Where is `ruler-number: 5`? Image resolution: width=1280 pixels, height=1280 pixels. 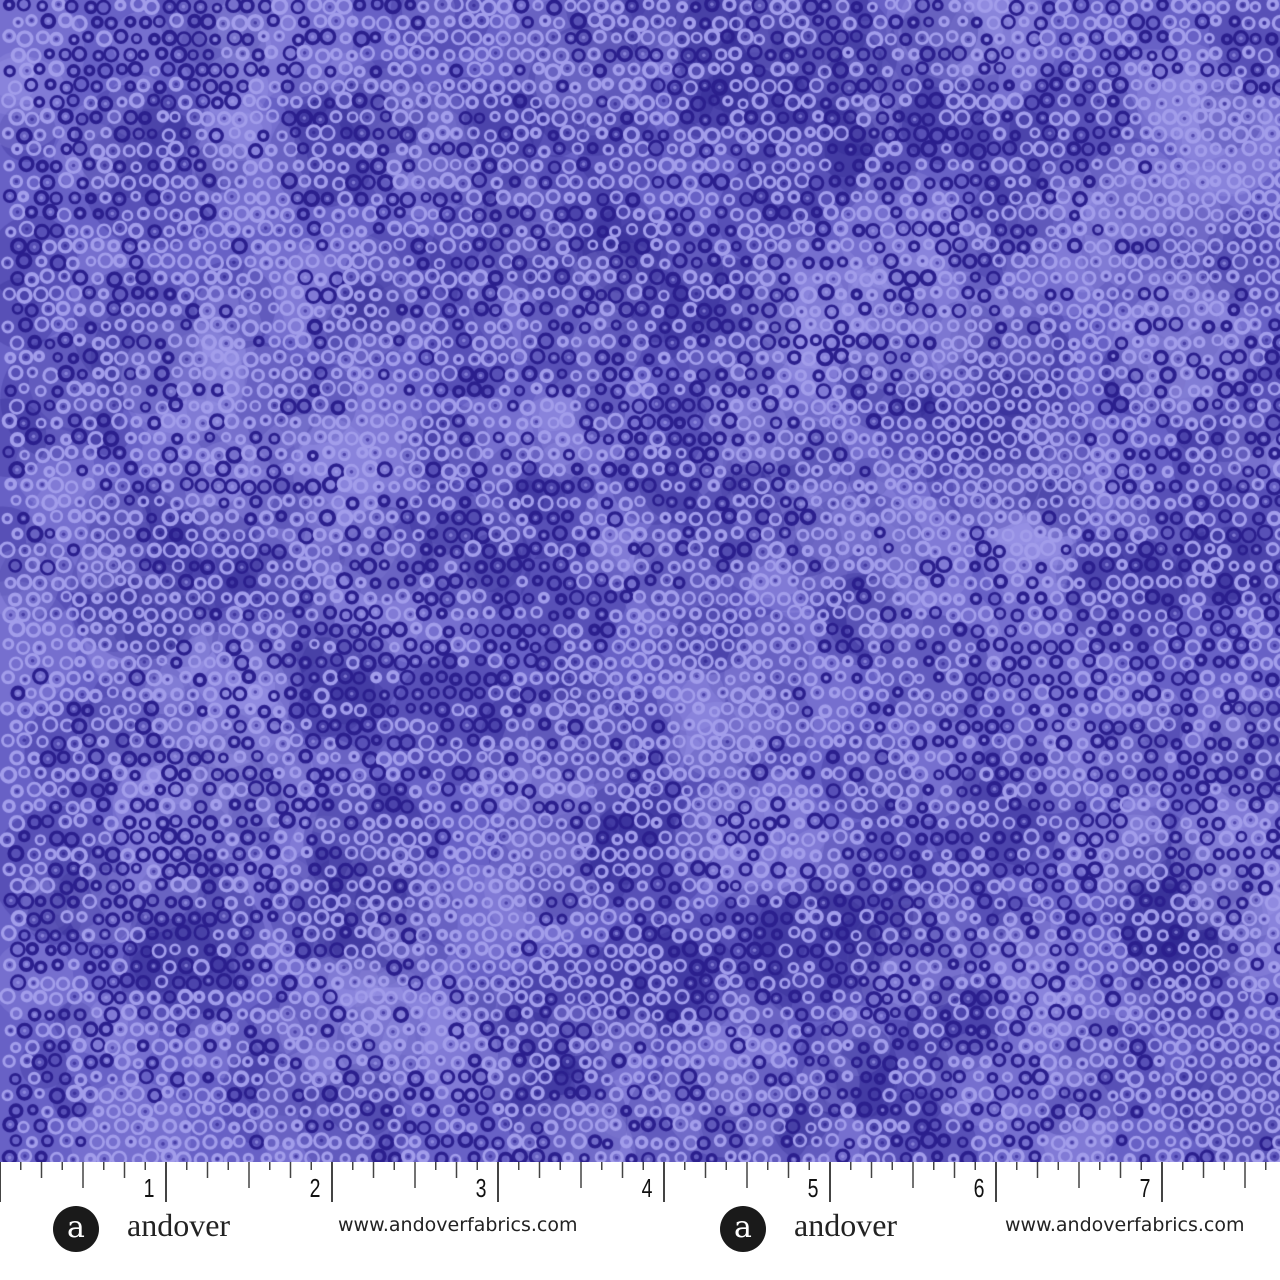 ruler-number: 5 is located at coordinates (813, 1188).